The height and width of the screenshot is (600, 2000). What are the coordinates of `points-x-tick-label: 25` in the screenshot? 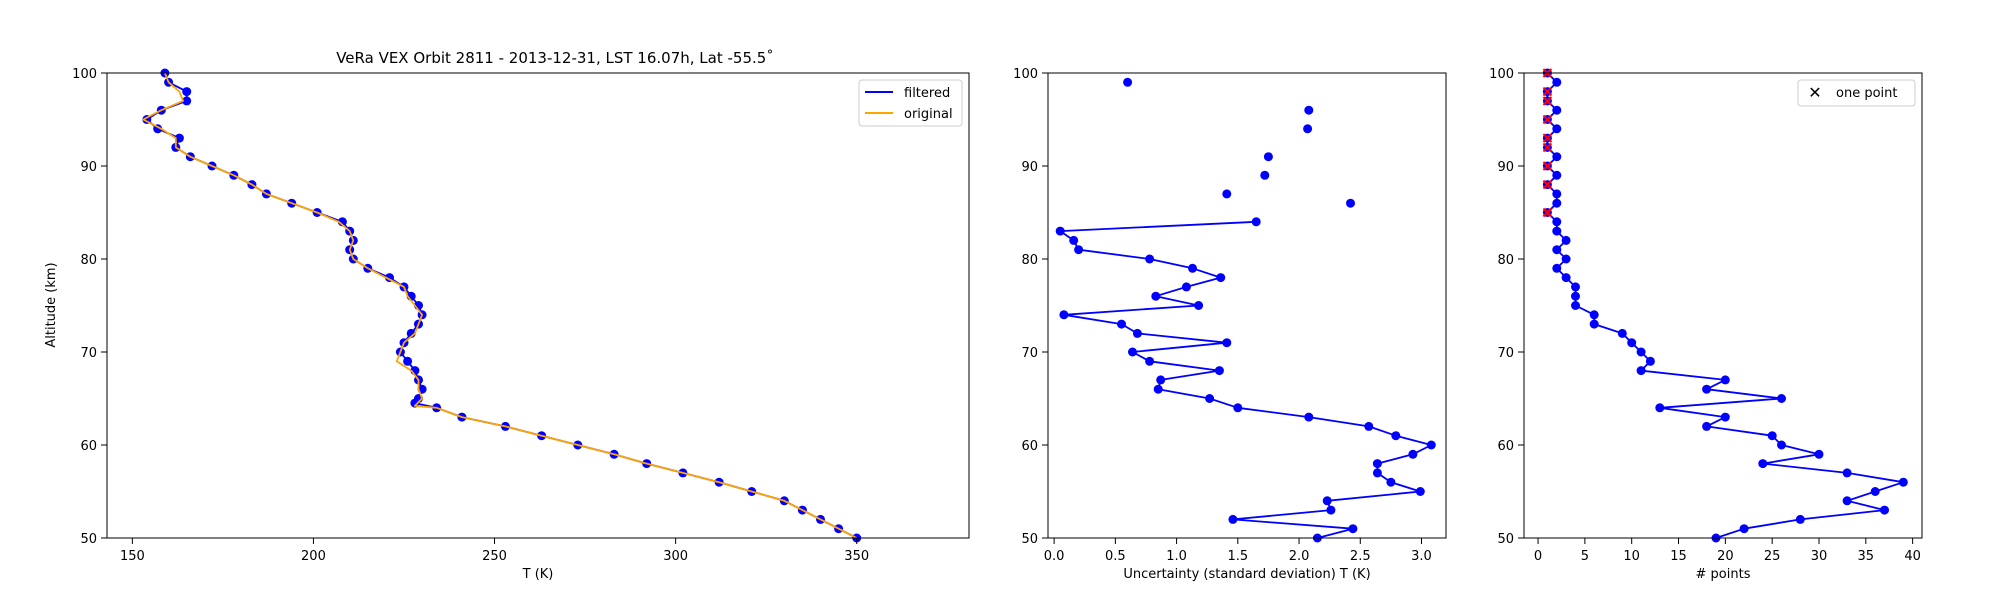 It's located at (1772, 556).